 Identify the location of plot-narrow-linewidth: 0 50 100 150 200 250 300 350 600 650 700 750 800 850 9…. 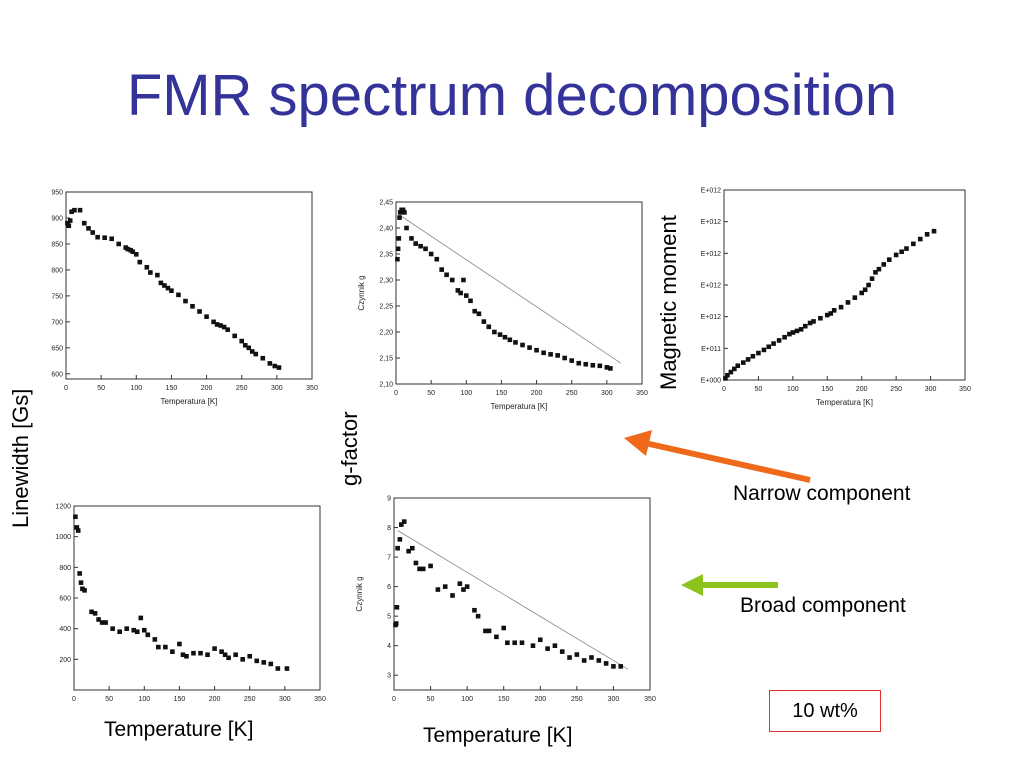
(172, 298).